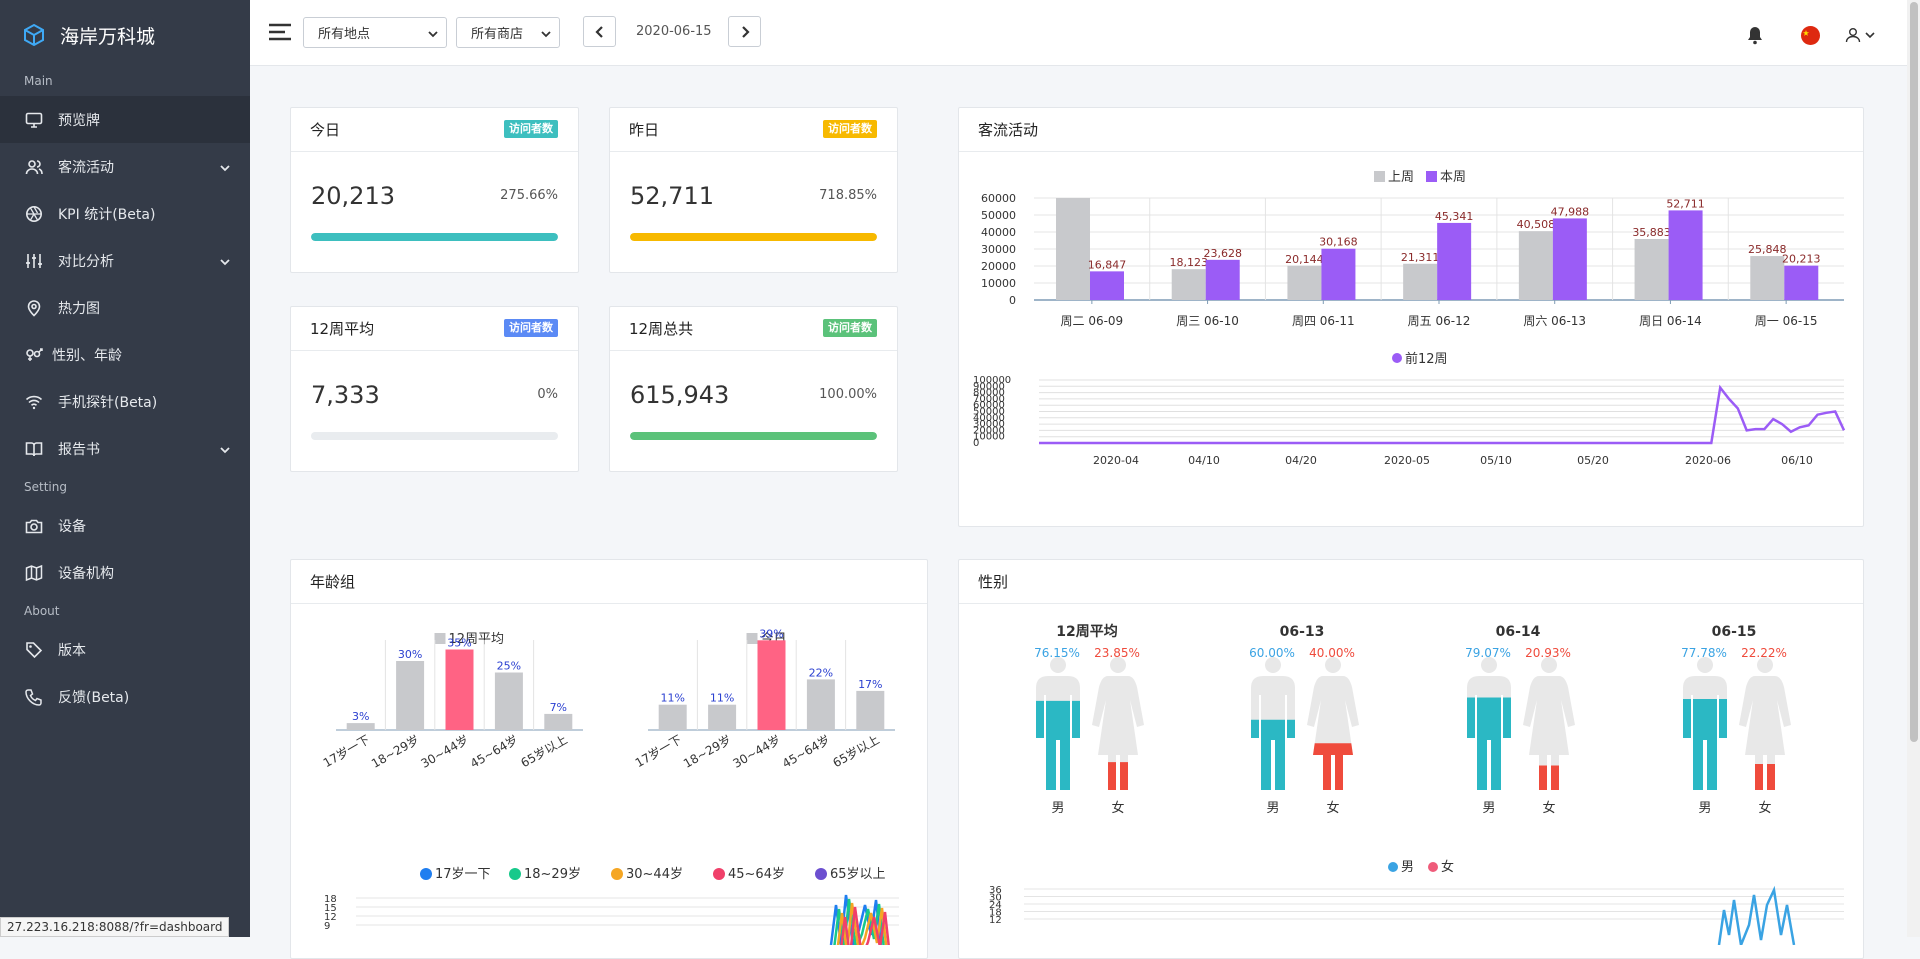  Describe the element at coordinates (125, 307) in the screenshot. I see `sidebar-item-heatmap: 热力图` at that location.